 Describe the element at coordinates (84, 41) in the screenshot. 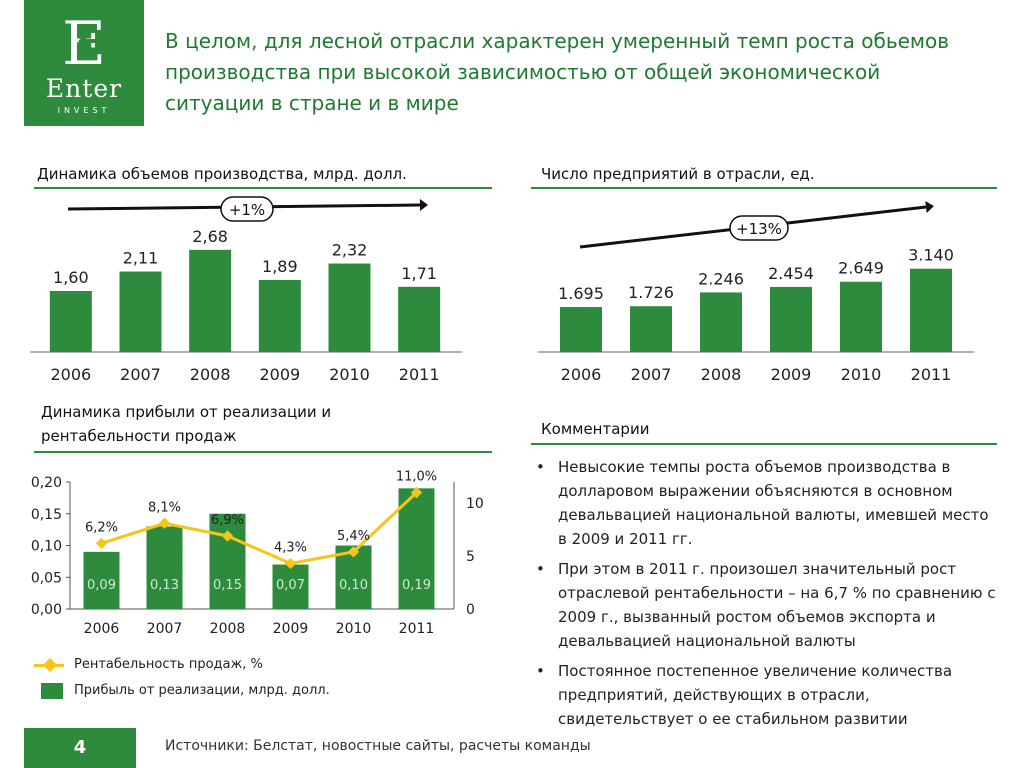

I see `enter-logo-mark: E` at that location.